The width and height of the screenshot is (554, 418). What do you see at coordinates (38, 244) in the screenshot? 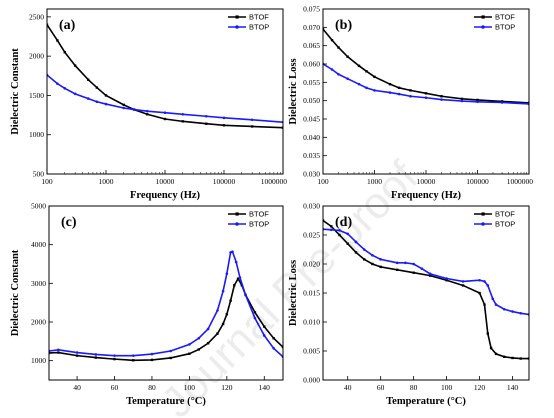
I see `y-tick-label: 4000` at bounding box center [38, 244].